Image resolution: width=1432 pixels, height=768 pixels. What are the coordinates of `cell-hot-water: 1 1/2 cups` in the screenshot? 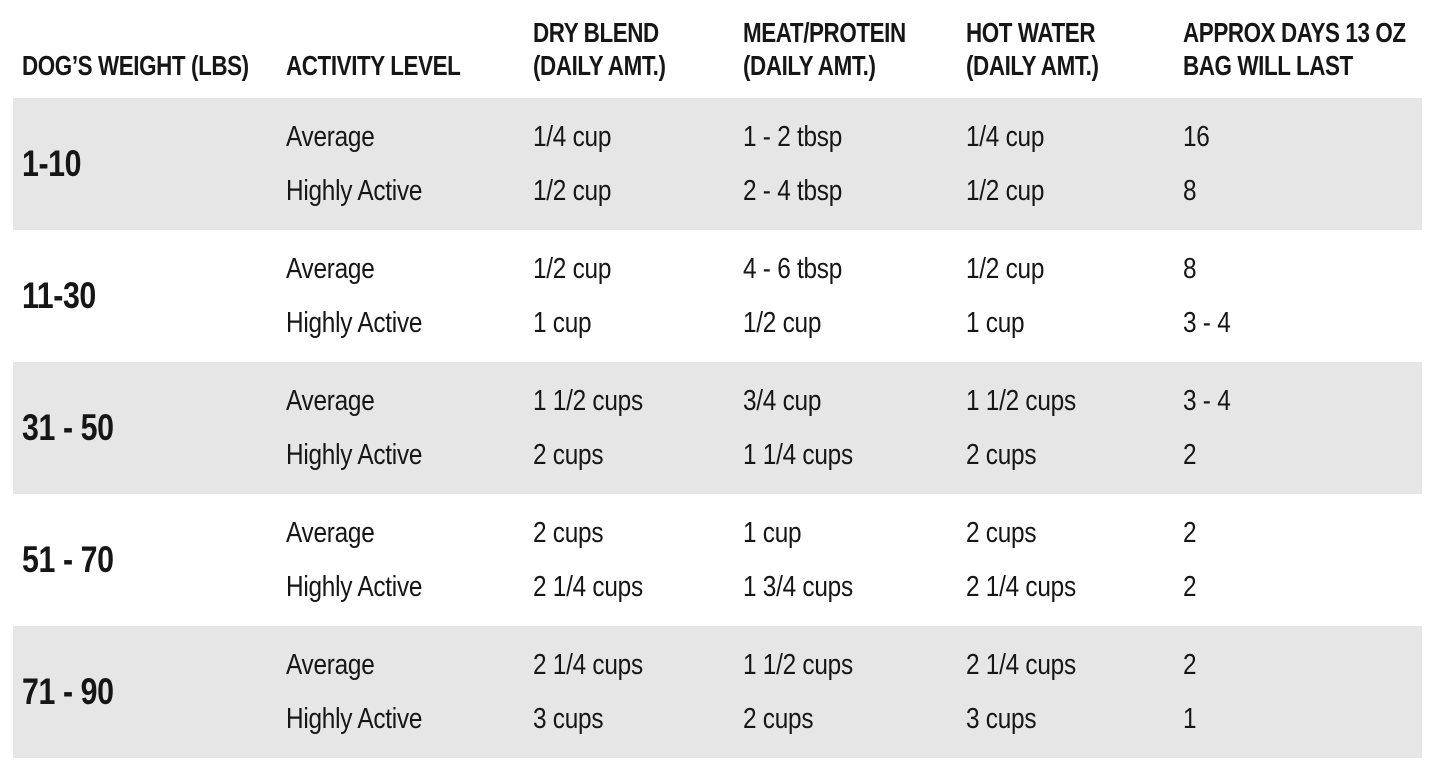 It's located at (1021, 400).